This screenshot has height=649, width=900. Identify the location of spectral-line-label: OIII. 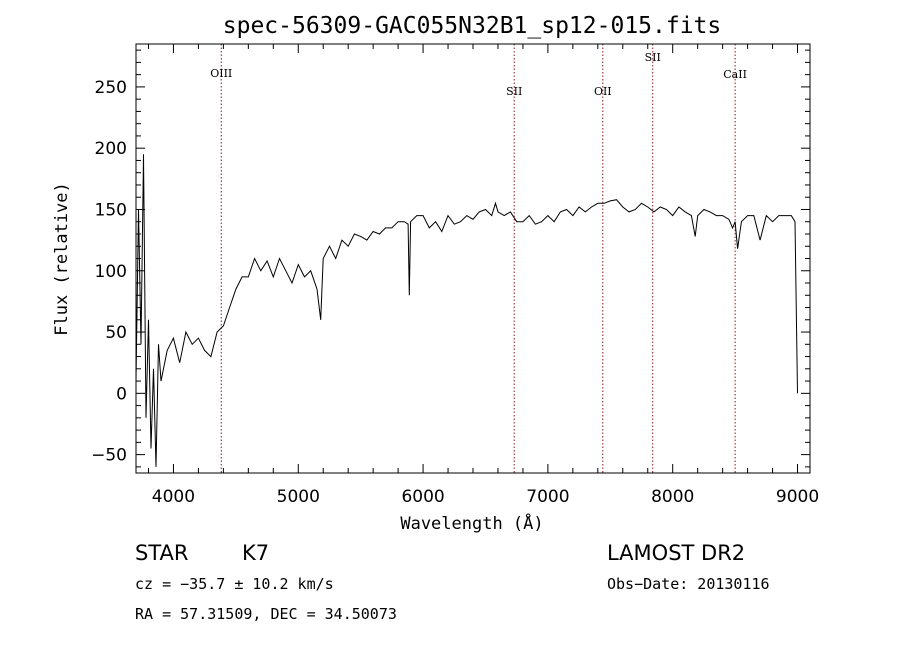
(221, 73).